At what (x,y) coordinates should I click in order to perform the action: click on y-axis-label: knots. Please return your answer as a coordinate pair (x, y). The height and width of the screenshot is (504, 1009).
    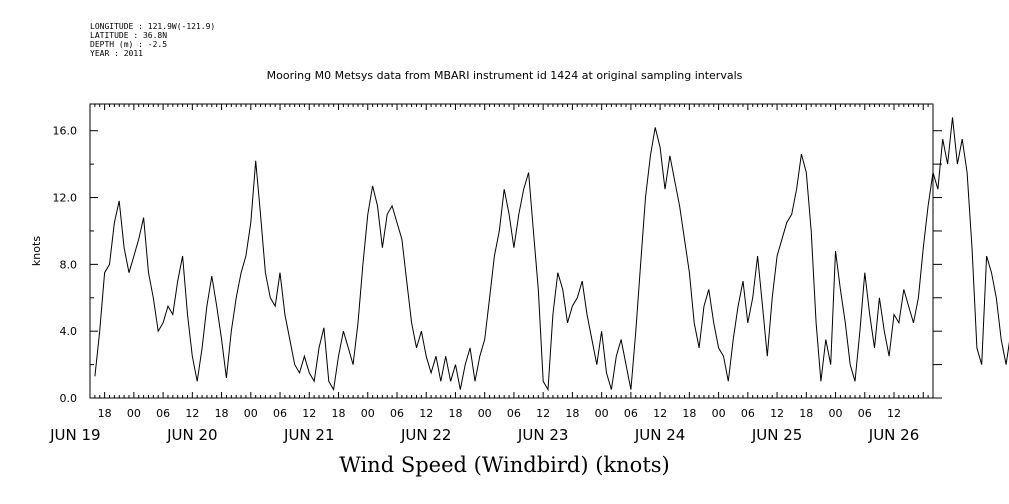
    Looking at the image, I should click on (36, 251).